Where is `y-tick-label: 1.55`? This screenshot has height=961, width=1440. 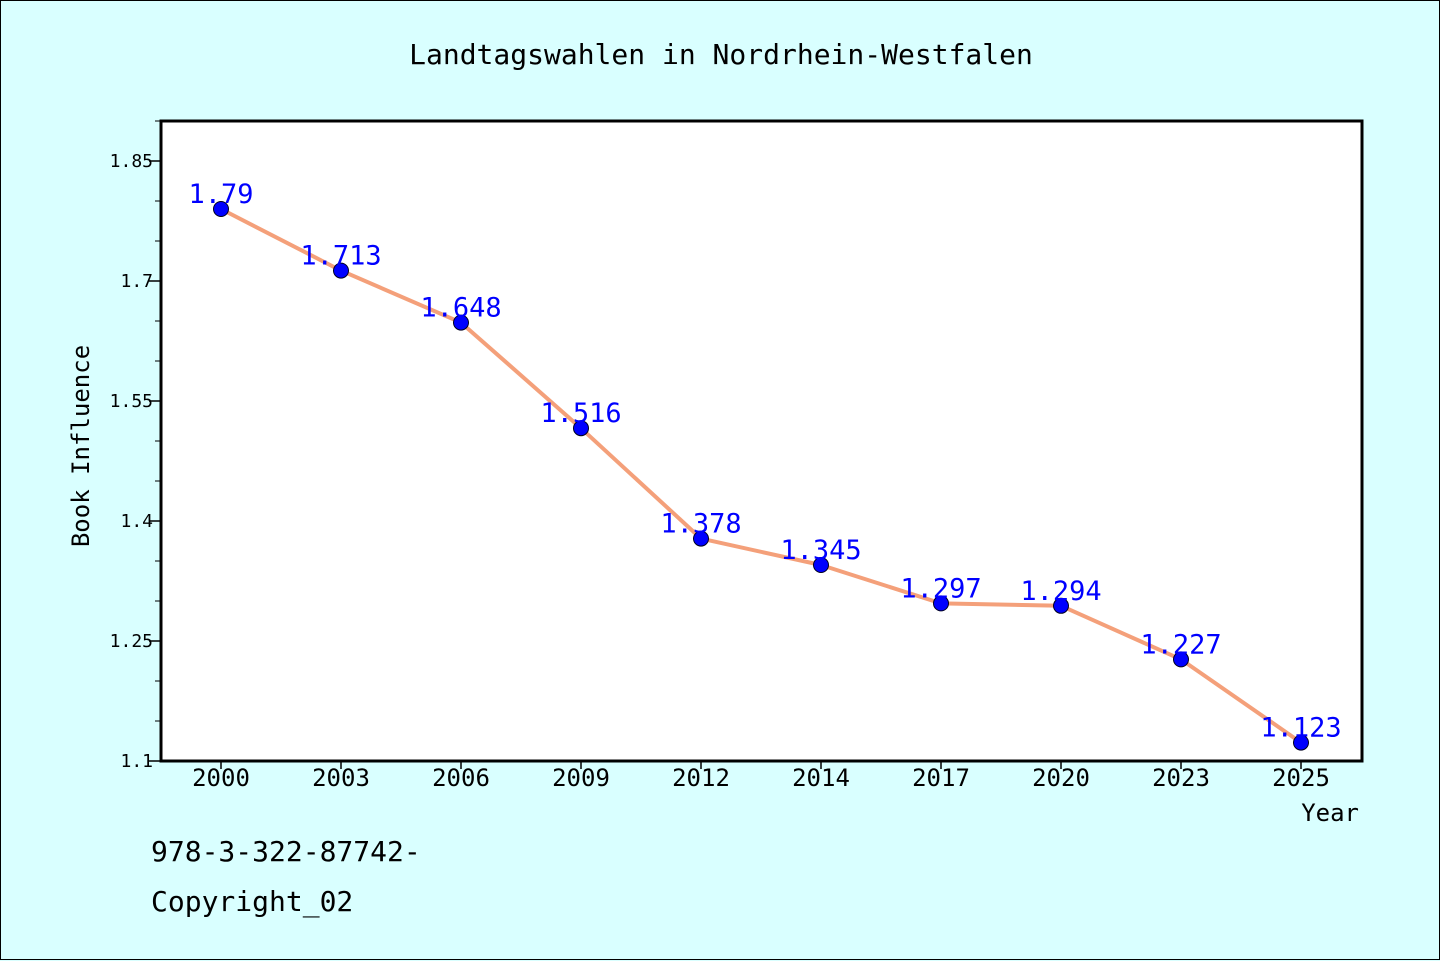
y-tick-label: 1.55 is located at coordinates (131, 401).